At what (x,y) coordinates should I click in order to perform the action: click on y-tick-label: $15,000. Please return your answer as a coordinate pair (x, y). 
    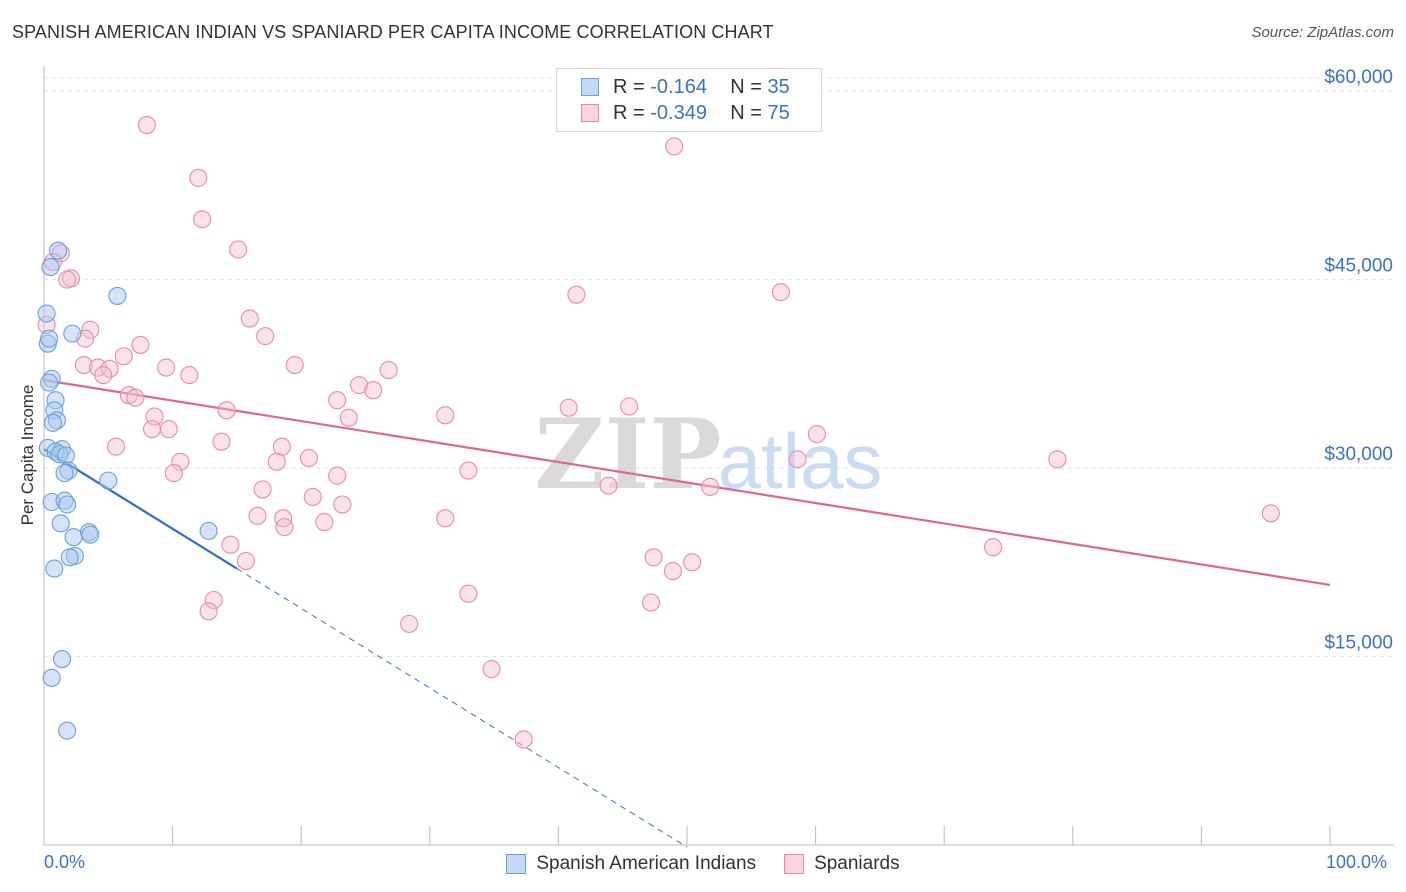
    Looking at the image, I should click on (1358, 643).